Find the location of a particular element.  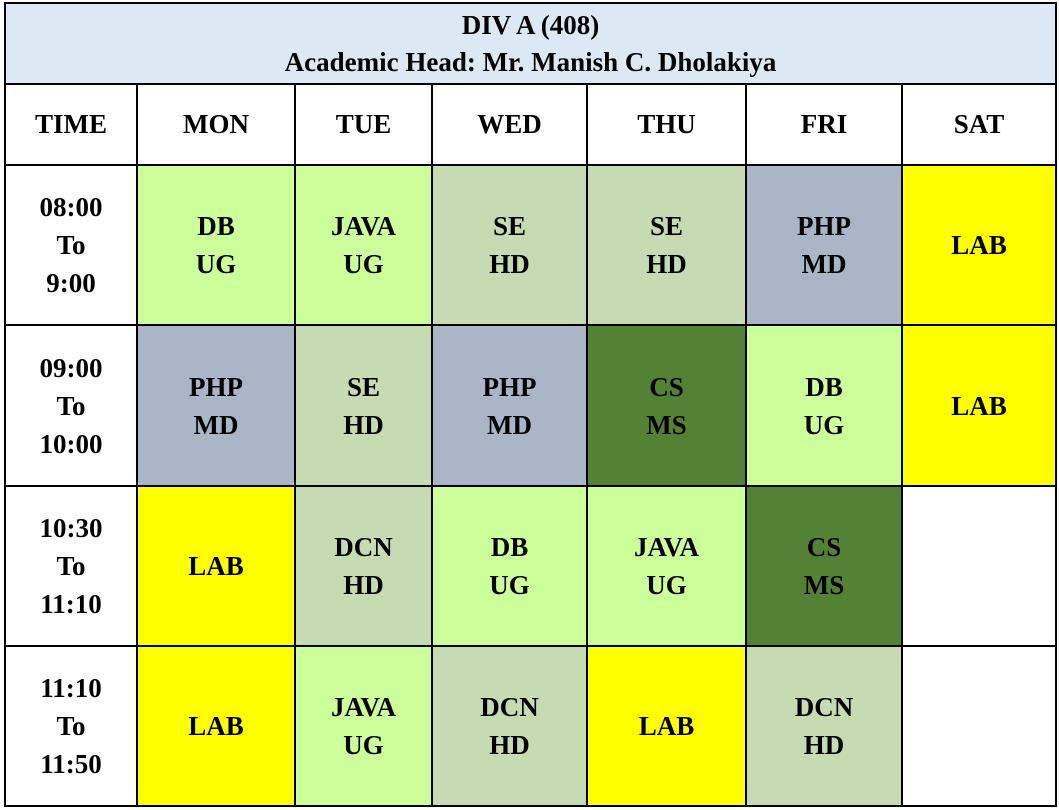

time-slot: 08:00 To 9:00 is located at coordinates (71, 245).